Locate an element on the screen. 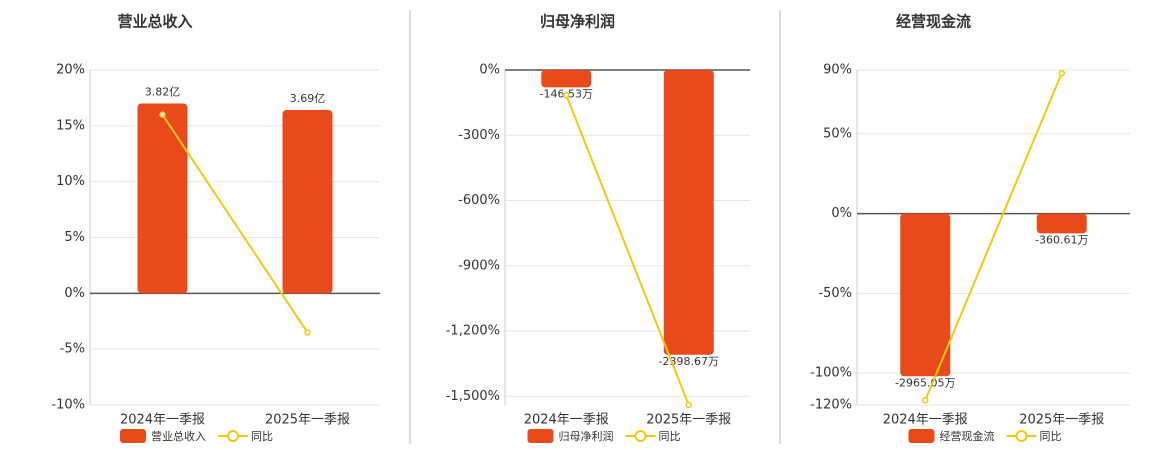 The image size is (1160, 450). chart-title: 归母净利润 is located at coordinates (577, 22).